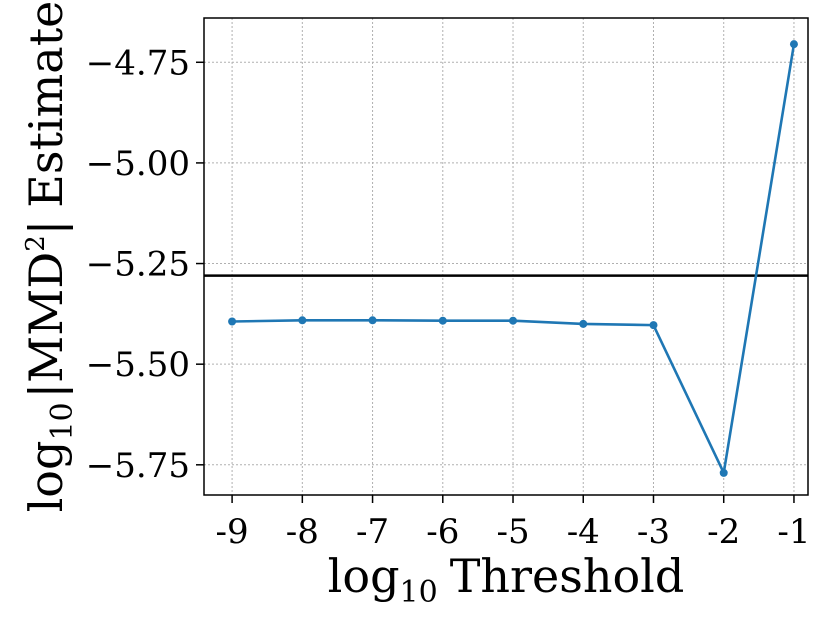 The image size is (830, 623). I want to click on x-axis-label-main: Threshold, so click(567, 576).